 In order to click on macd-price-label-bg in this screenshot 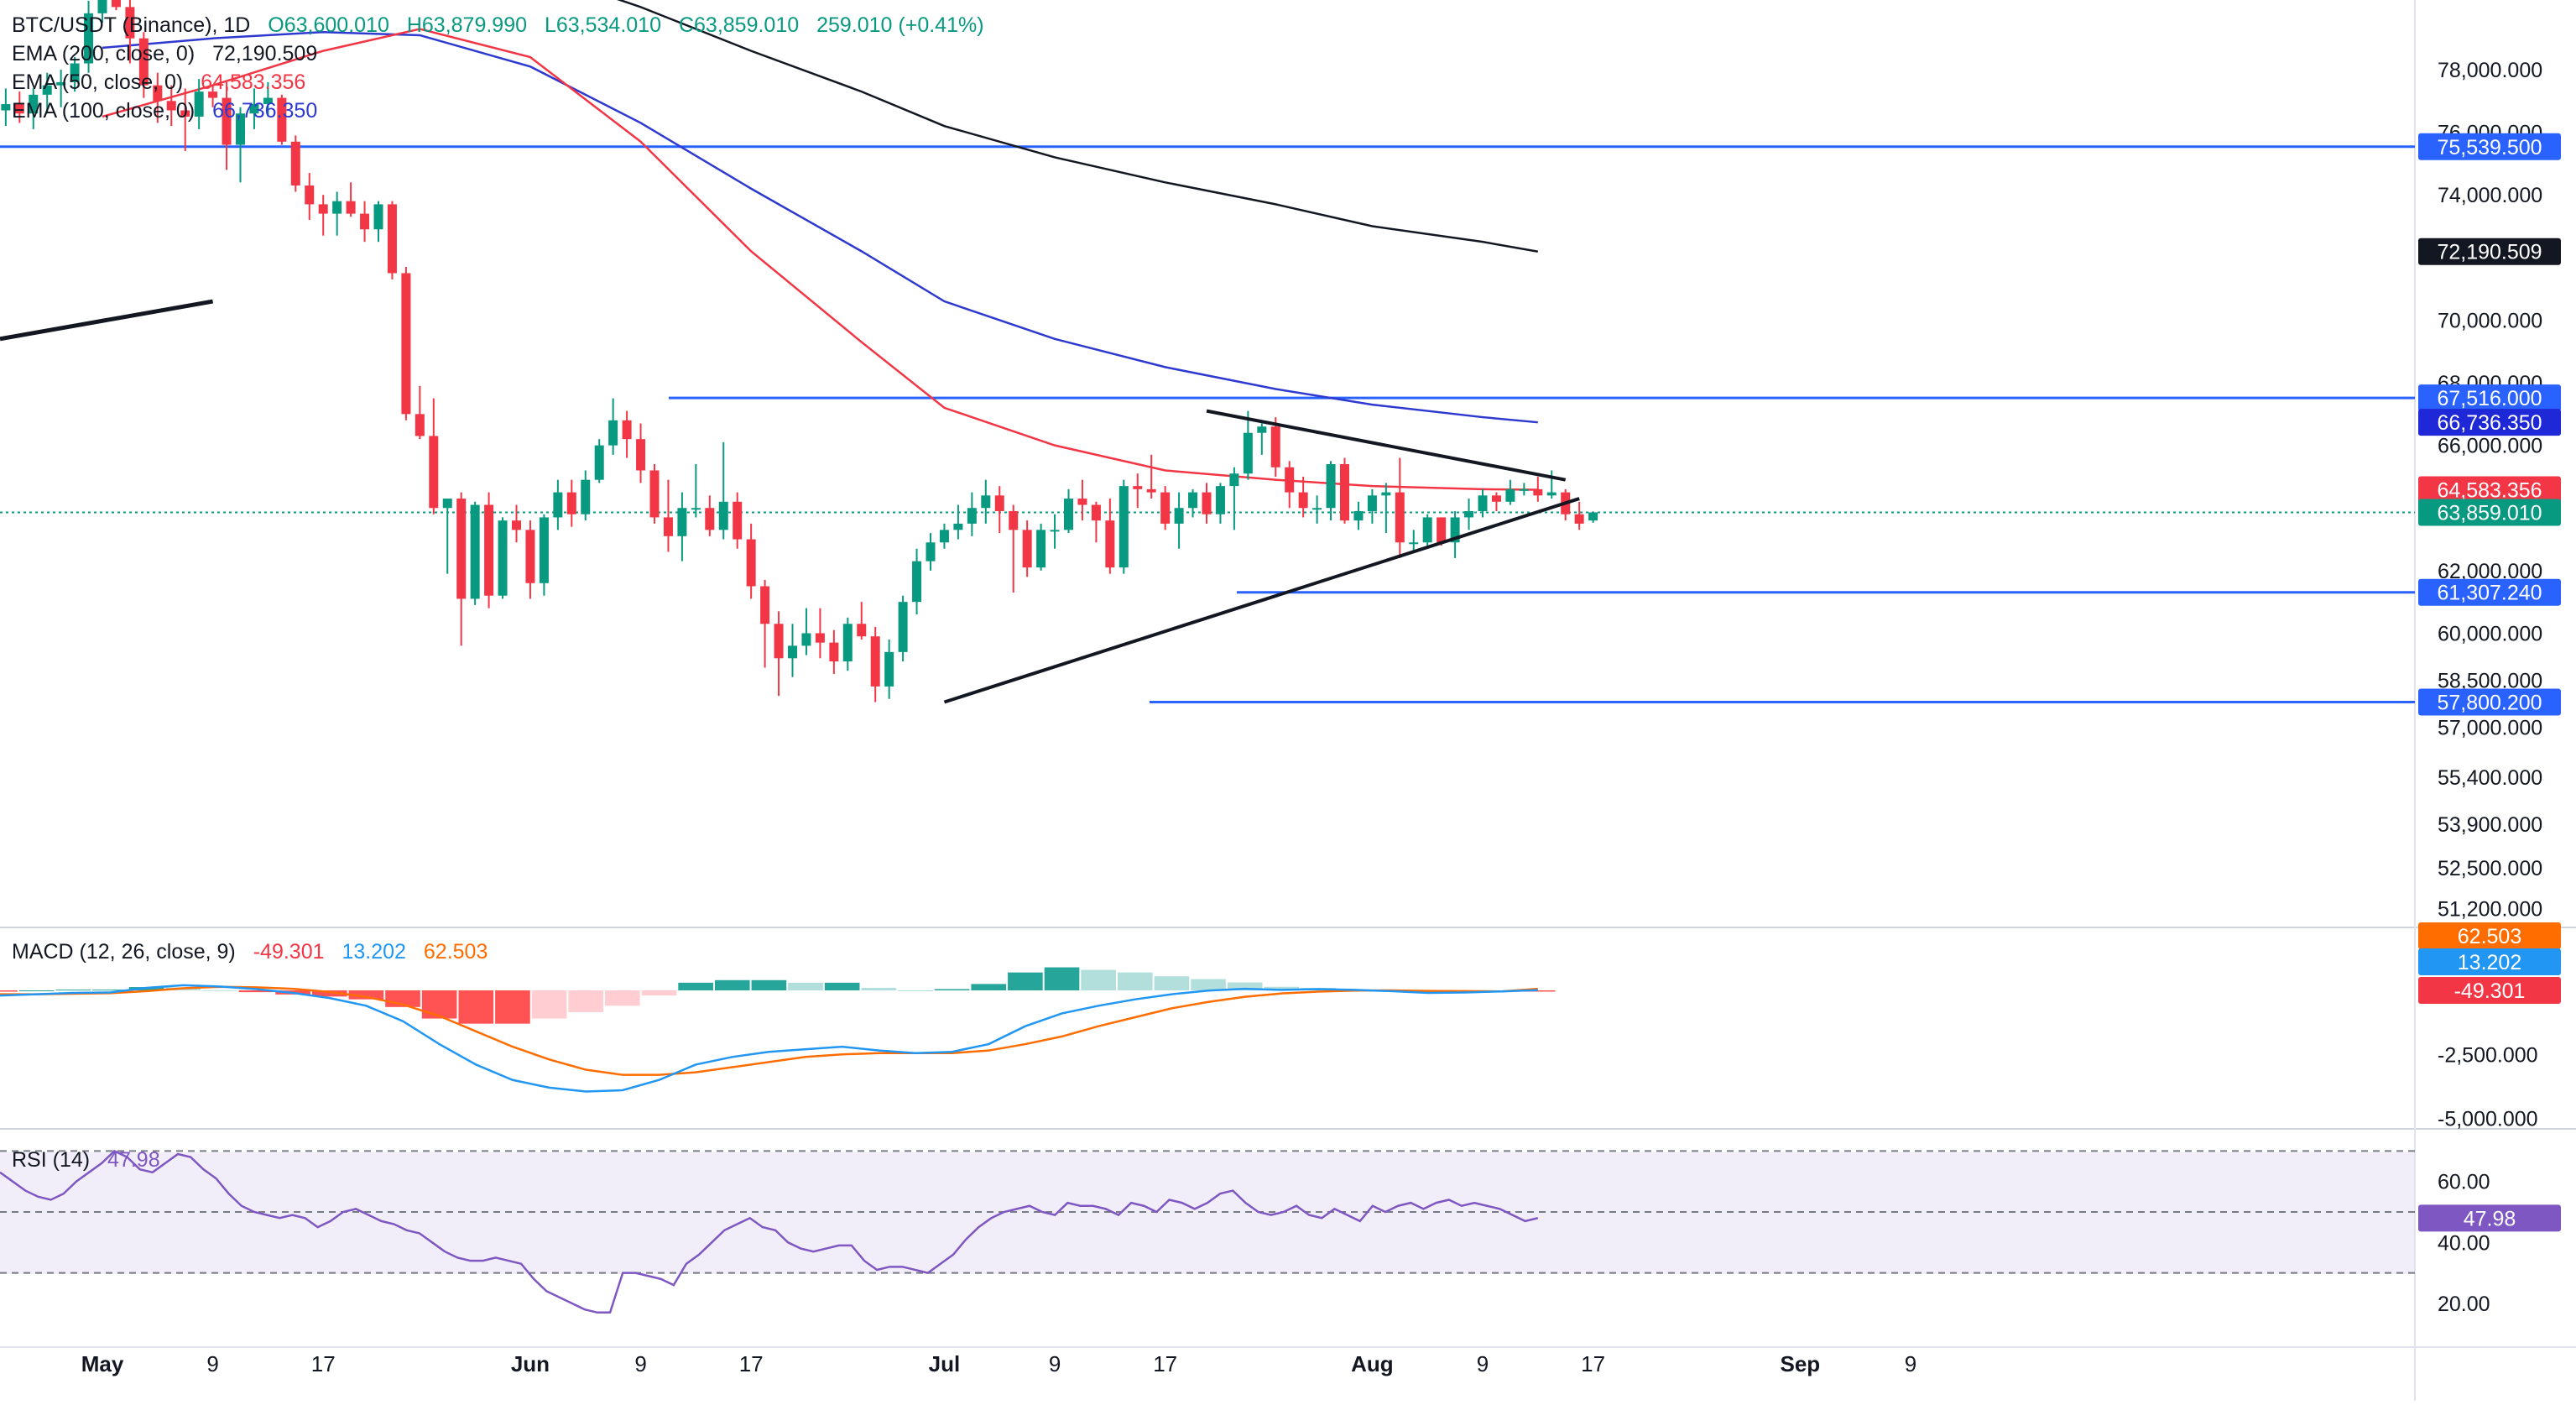, I will do `click(2489, 961)`.